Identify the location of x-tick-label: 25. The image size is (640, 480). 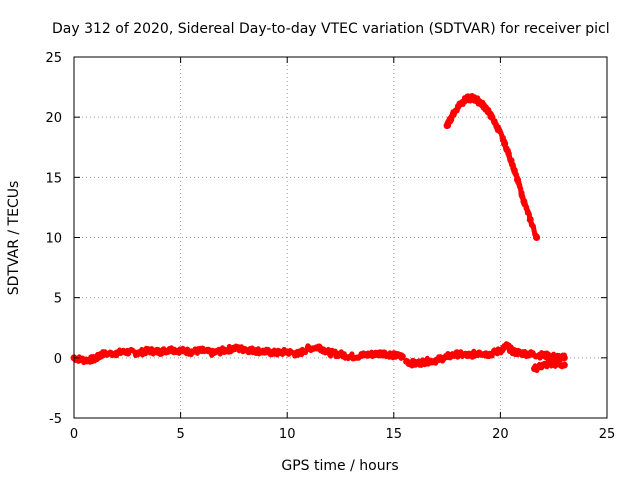
(607, 434).